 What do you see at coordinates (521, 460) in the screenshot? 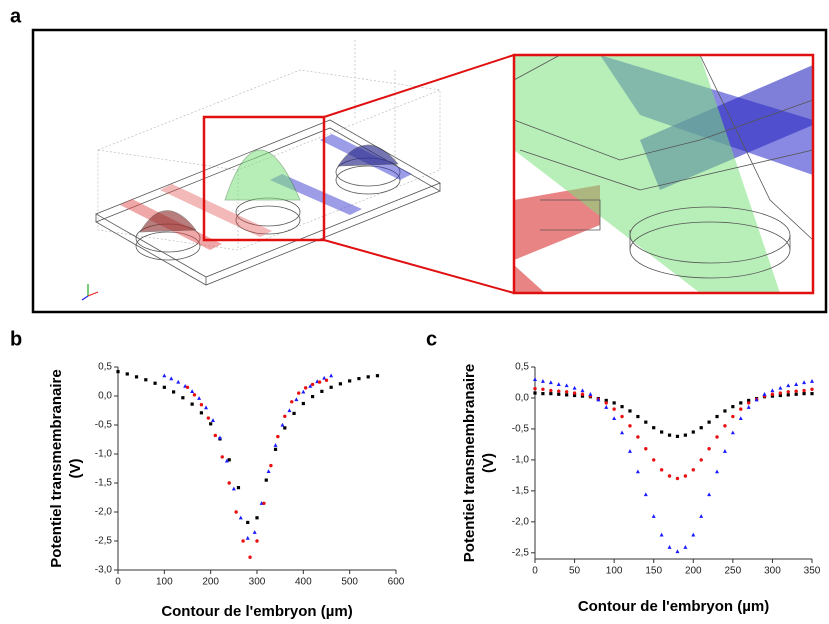
I see `y-tick-label: -1,0` at bounding box center [521, 460].